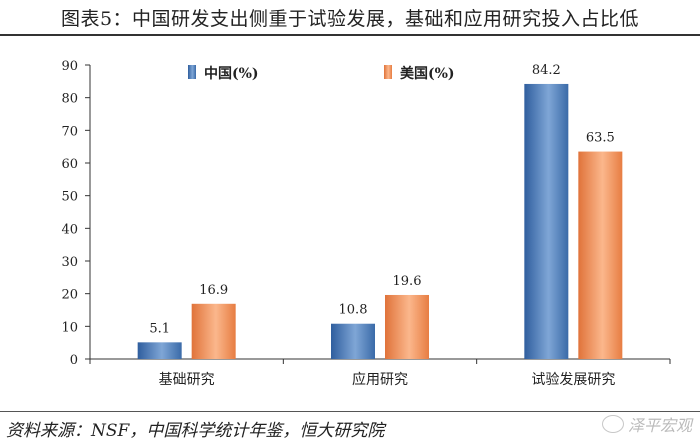 Image resolution: width=700 pixels, height=445 pixels. Describe the element at coordinates (600, 138) in the screenshot. I see `data-label: 63.5` at that location.